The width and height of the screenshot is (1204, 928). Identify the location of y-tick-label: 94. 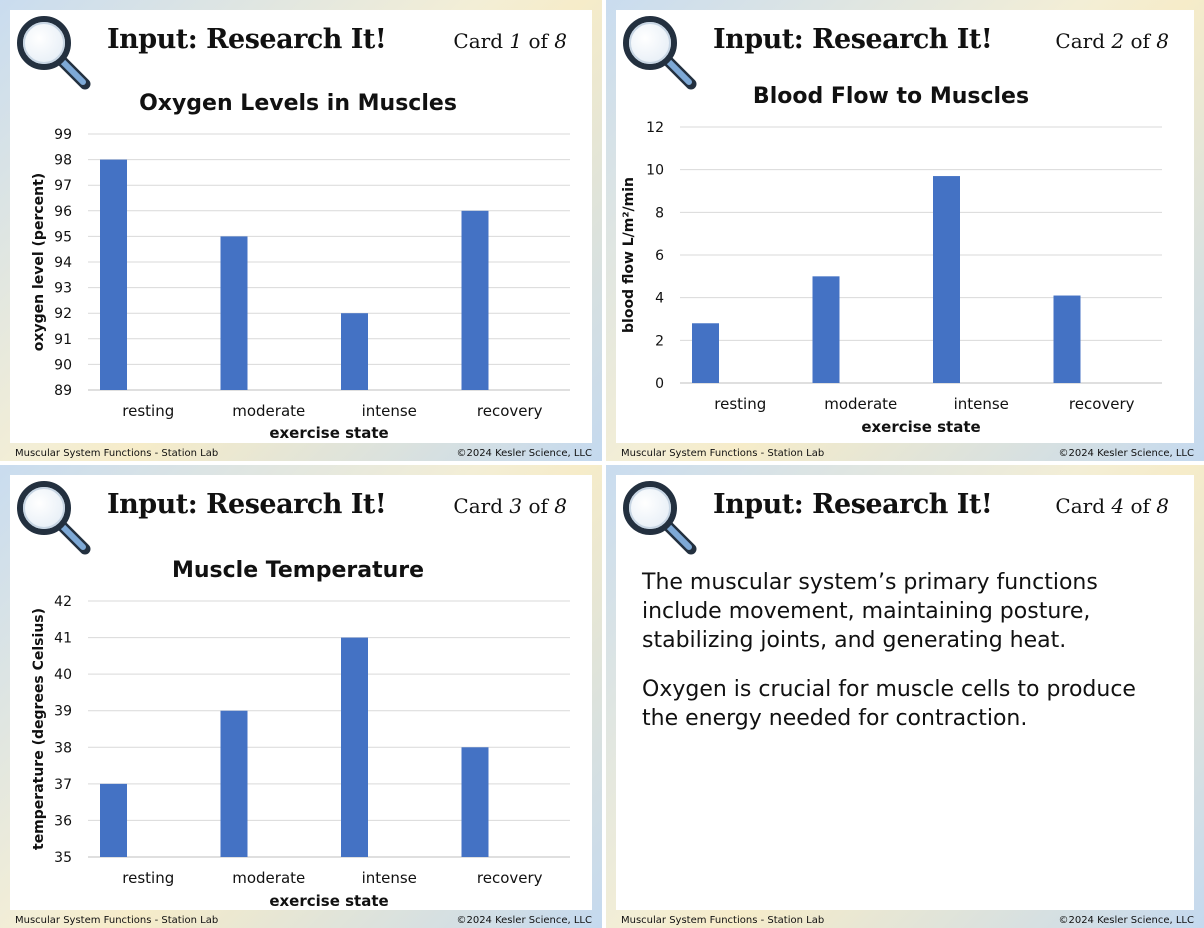
(63, 263).